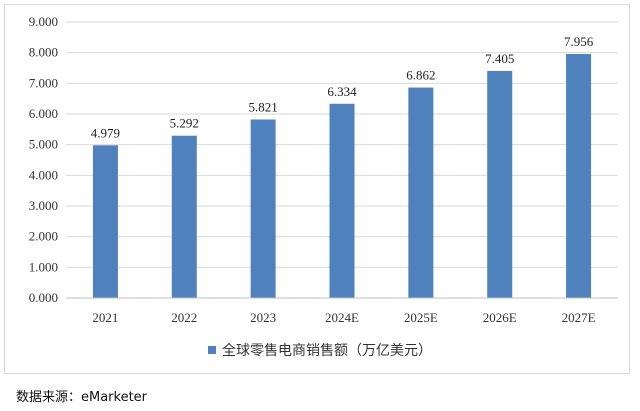  What do you see at coordinates (43, 82) in the screenshot?
I see `y-tick-label: 7.000` at bounding box center [43, 82].